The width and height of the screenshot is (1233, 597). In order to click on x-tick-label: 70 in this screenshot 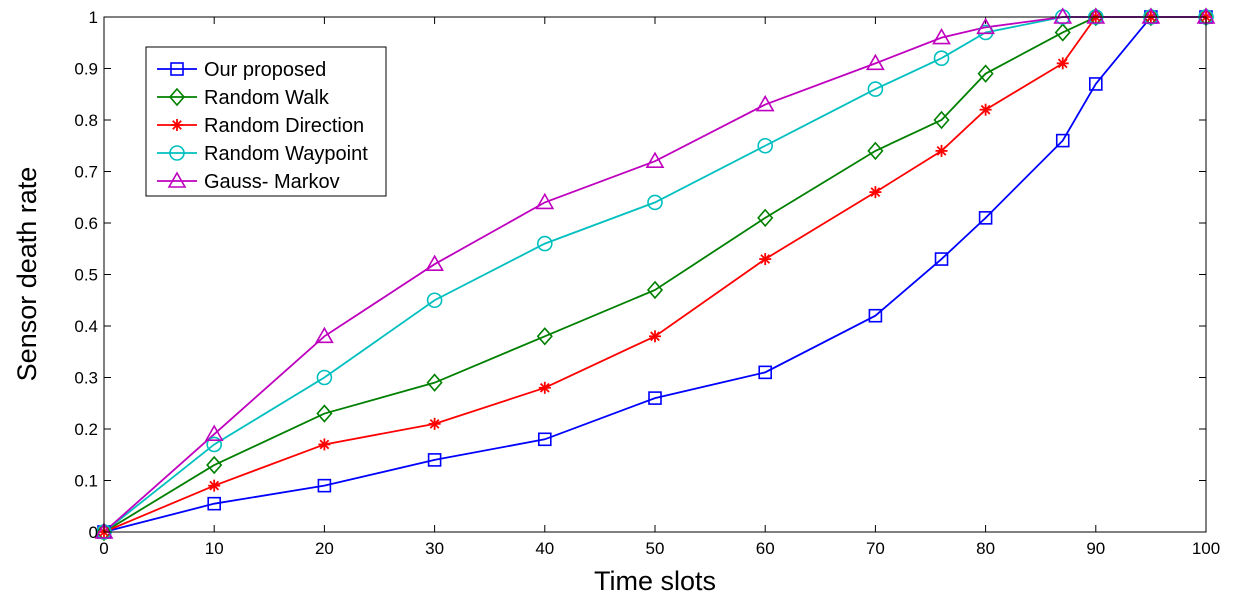, I will do `click(875, 548)`.